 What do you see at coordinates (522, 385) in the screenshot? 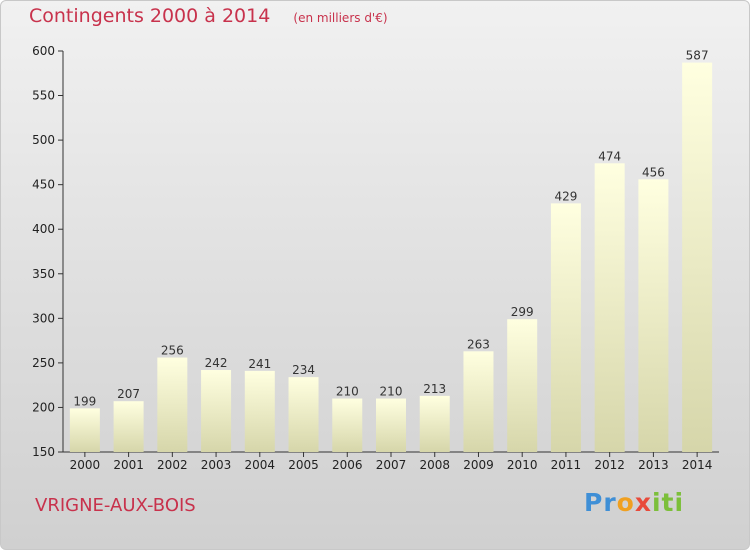
I see `bar-2010` at bounding box center [522, 385].